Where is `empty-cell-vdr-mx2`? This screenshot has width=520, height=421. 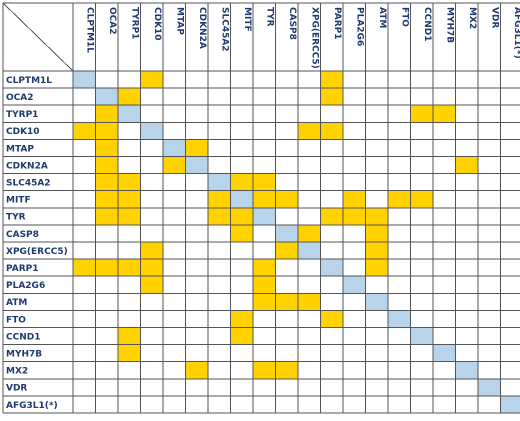
empty-cell-vdr-mx2 is located at coordinates (467, 387).